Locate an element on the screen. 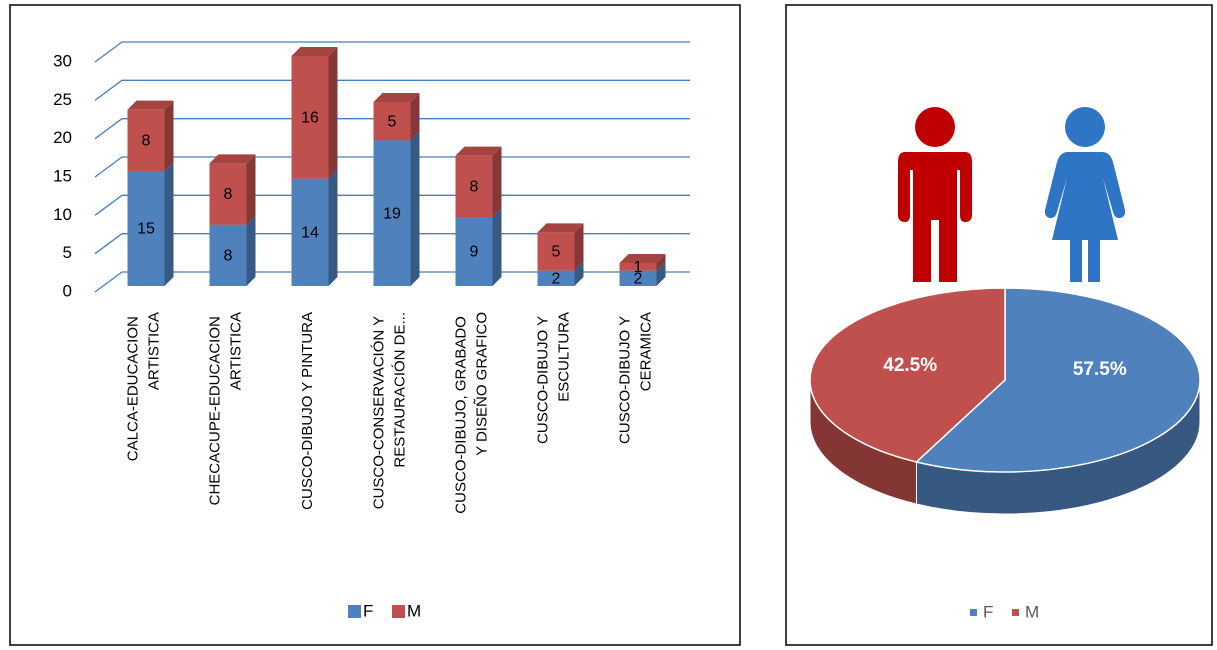 This screenshot has height=650, width=1217. data-label: 57.5% is located at coordinates (1100, 369).